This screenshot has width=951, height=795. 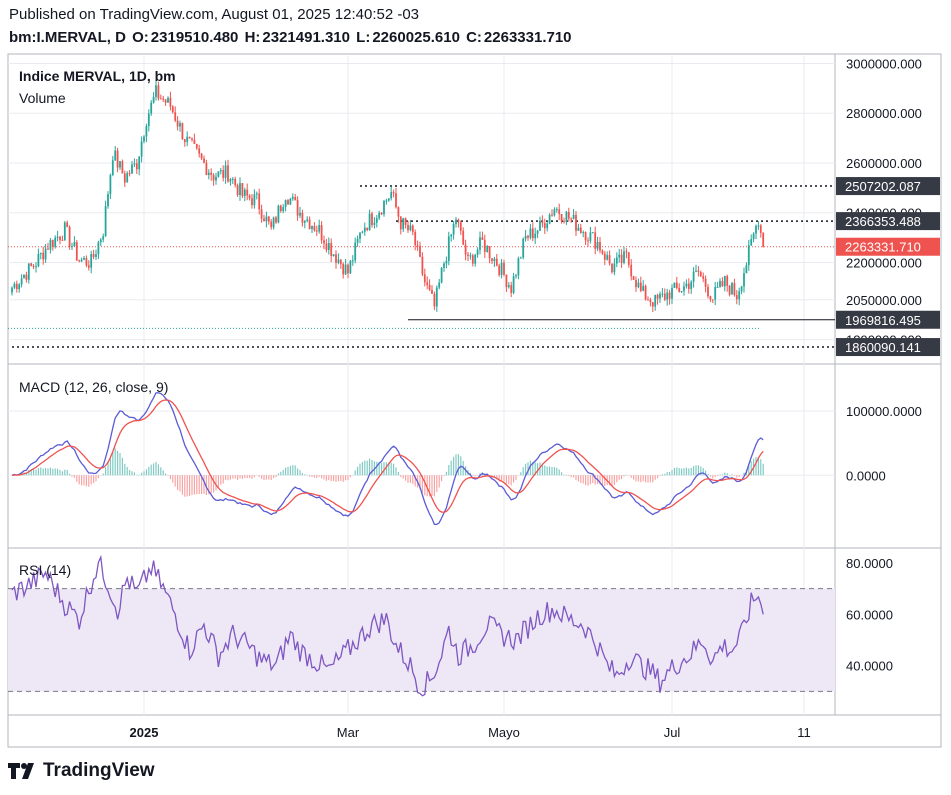 I want to click on price-tick-label: 2050000.000, so click(x=884, y=300).